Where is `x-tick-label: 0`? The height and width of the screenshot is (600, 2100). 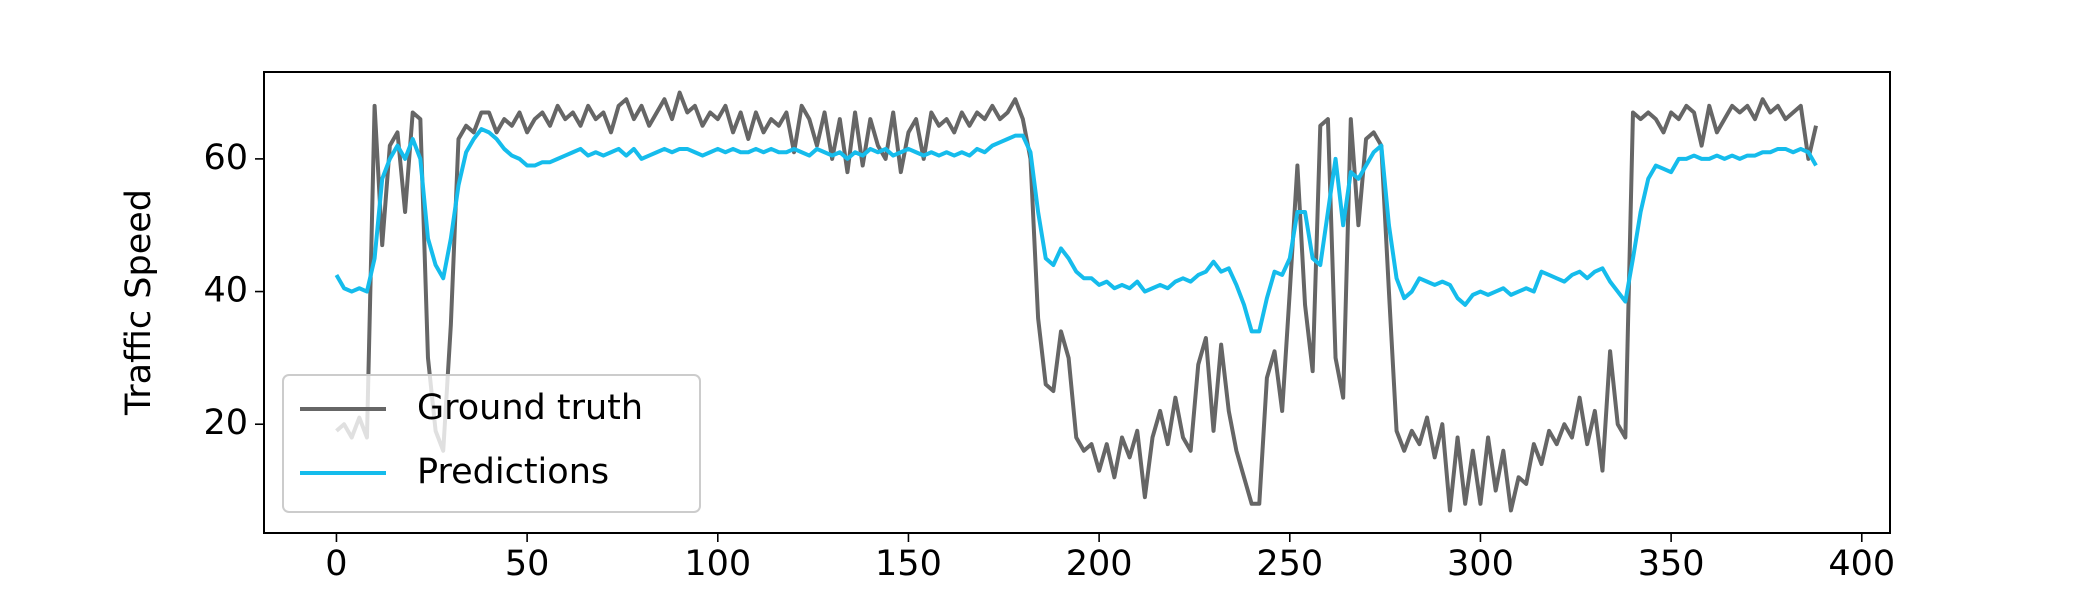 x-tick-label: 0 is located at coordinates (336, 564).